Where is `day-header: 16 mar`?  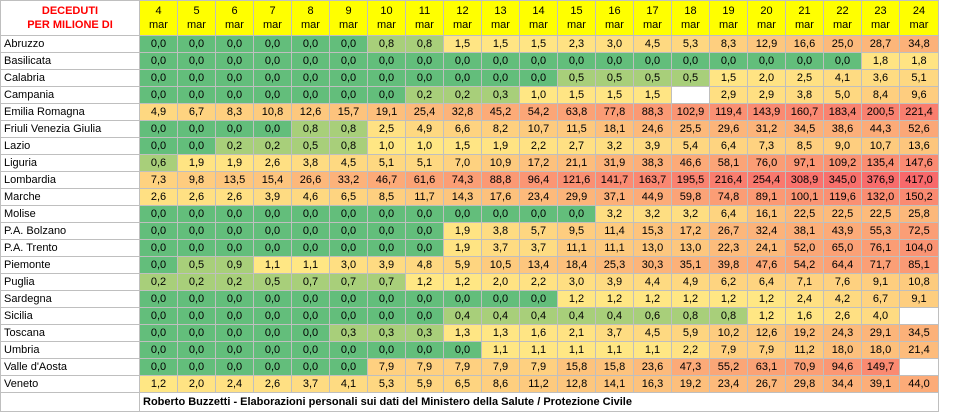
day-header: 16 mar is located at coordinates (614, 18).